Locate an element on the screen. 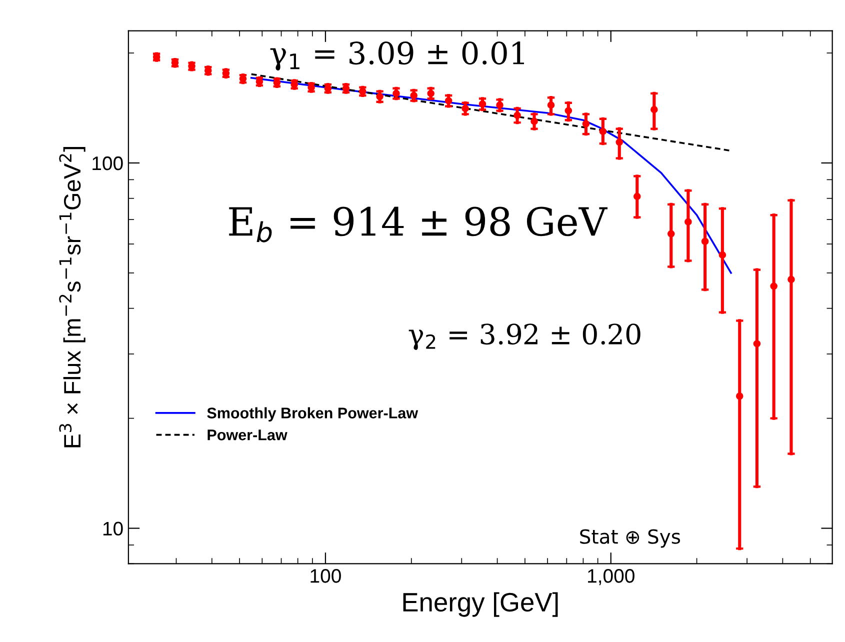  annotation: E$_{b}$ = 914 ± 98 GeV is located at coordinates (418, 224).